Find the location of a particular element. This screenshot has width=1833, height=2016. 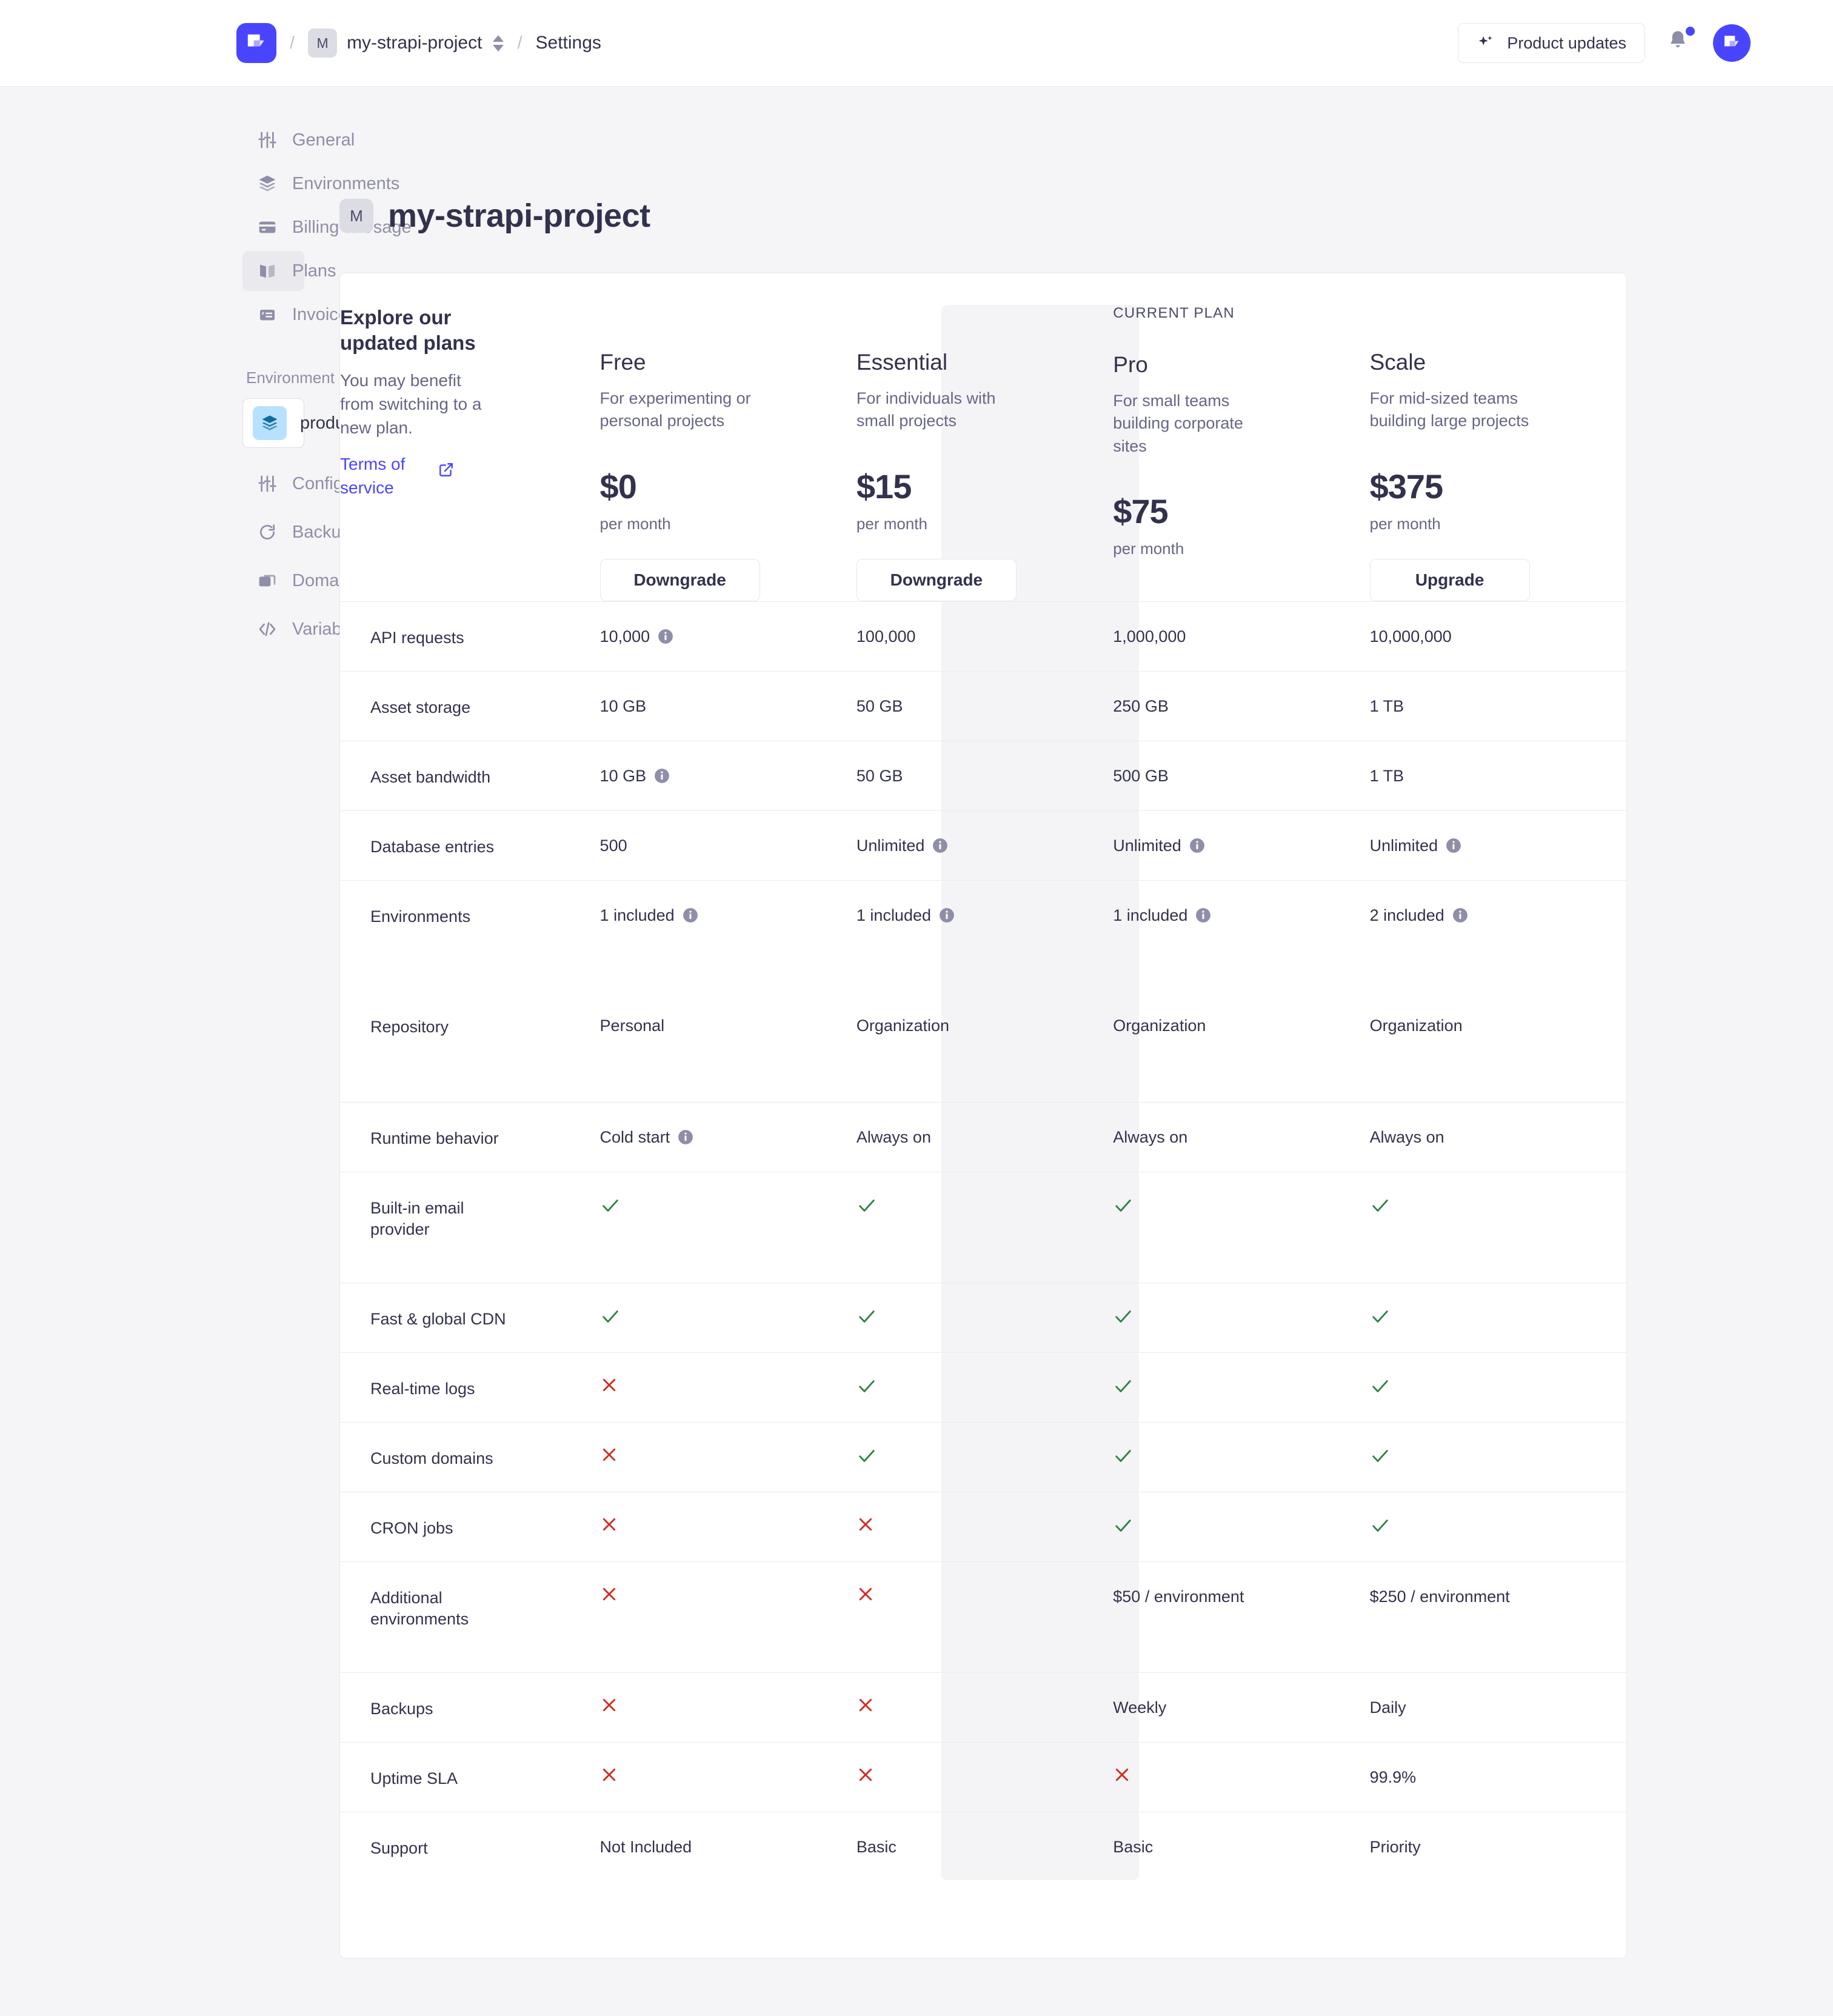

feature-value: 50 GB is located at coordinates (879, 705).